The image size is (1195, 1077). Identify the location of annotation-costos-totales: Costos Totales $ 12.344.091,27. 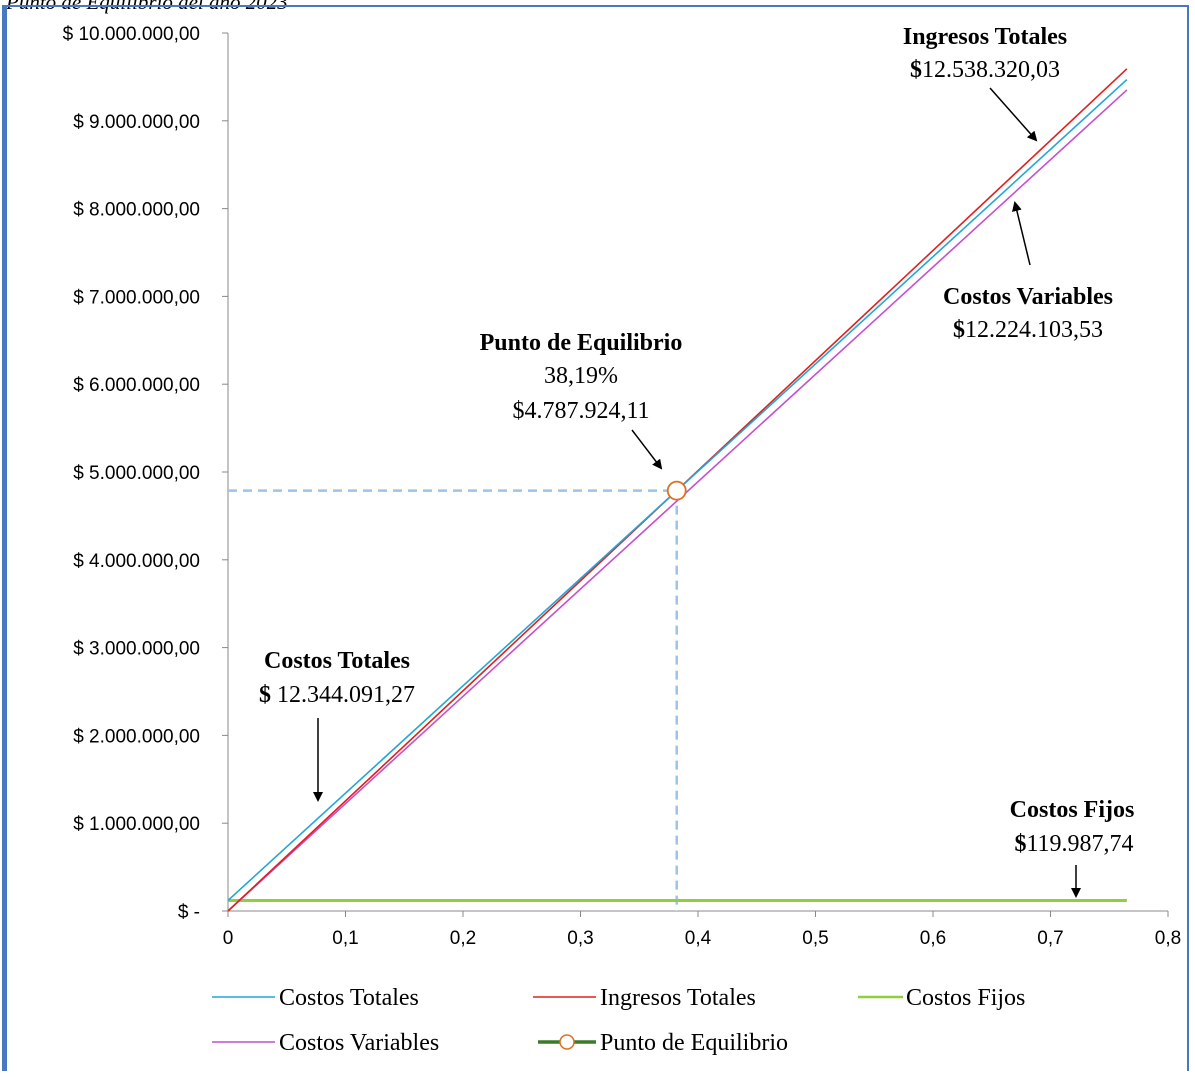
(337, 725).